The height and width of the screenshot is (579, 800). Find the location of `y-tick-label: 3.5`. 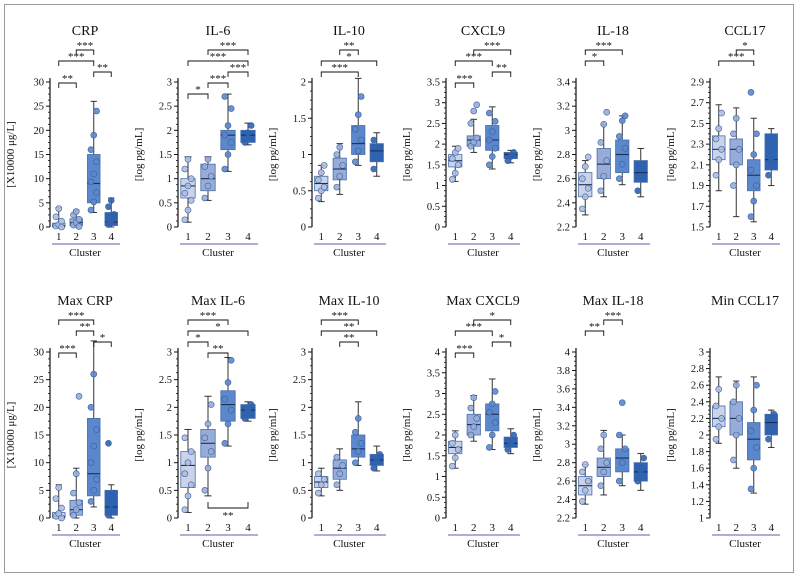

y-tick-label: 3.5 is located at coordinates (433, 373).